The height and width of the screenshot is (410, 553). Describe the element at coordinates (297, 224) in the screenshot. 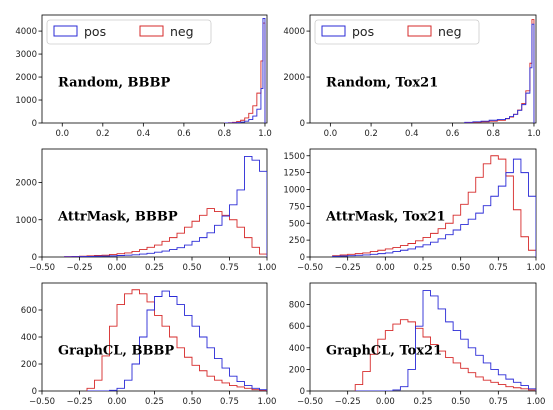

I see `y-tick-label: 500` at that location.